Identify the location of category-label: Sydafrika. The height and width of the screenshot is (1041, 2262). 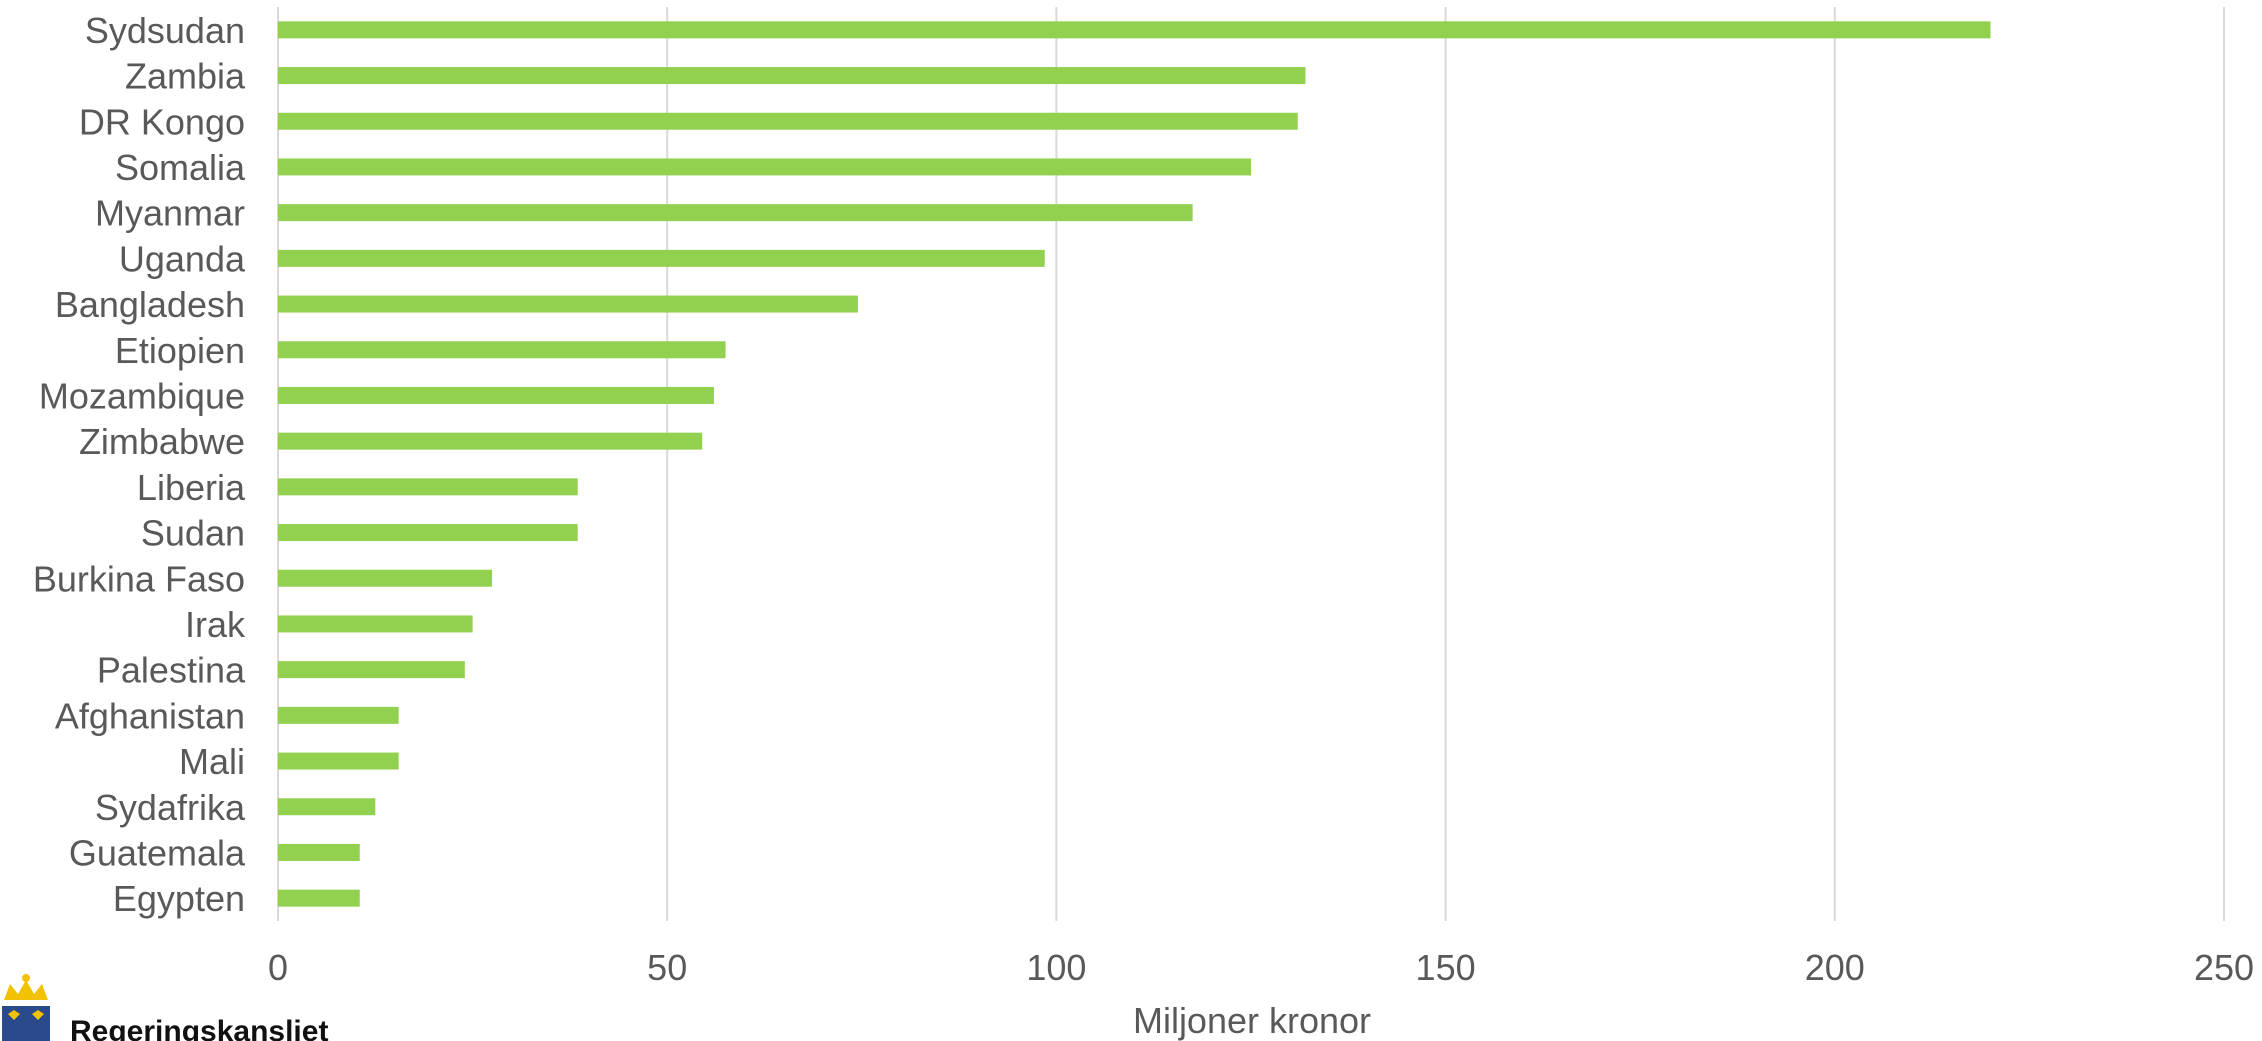
(170, 807).